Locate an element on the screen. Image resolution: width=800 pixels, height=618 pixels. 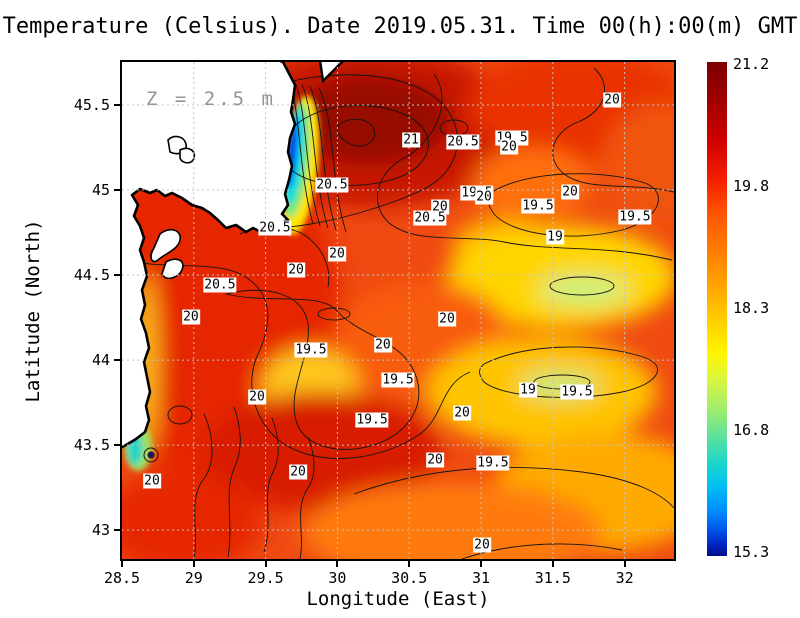
x-tick-label: 31 is located at coordinates (481, 578).